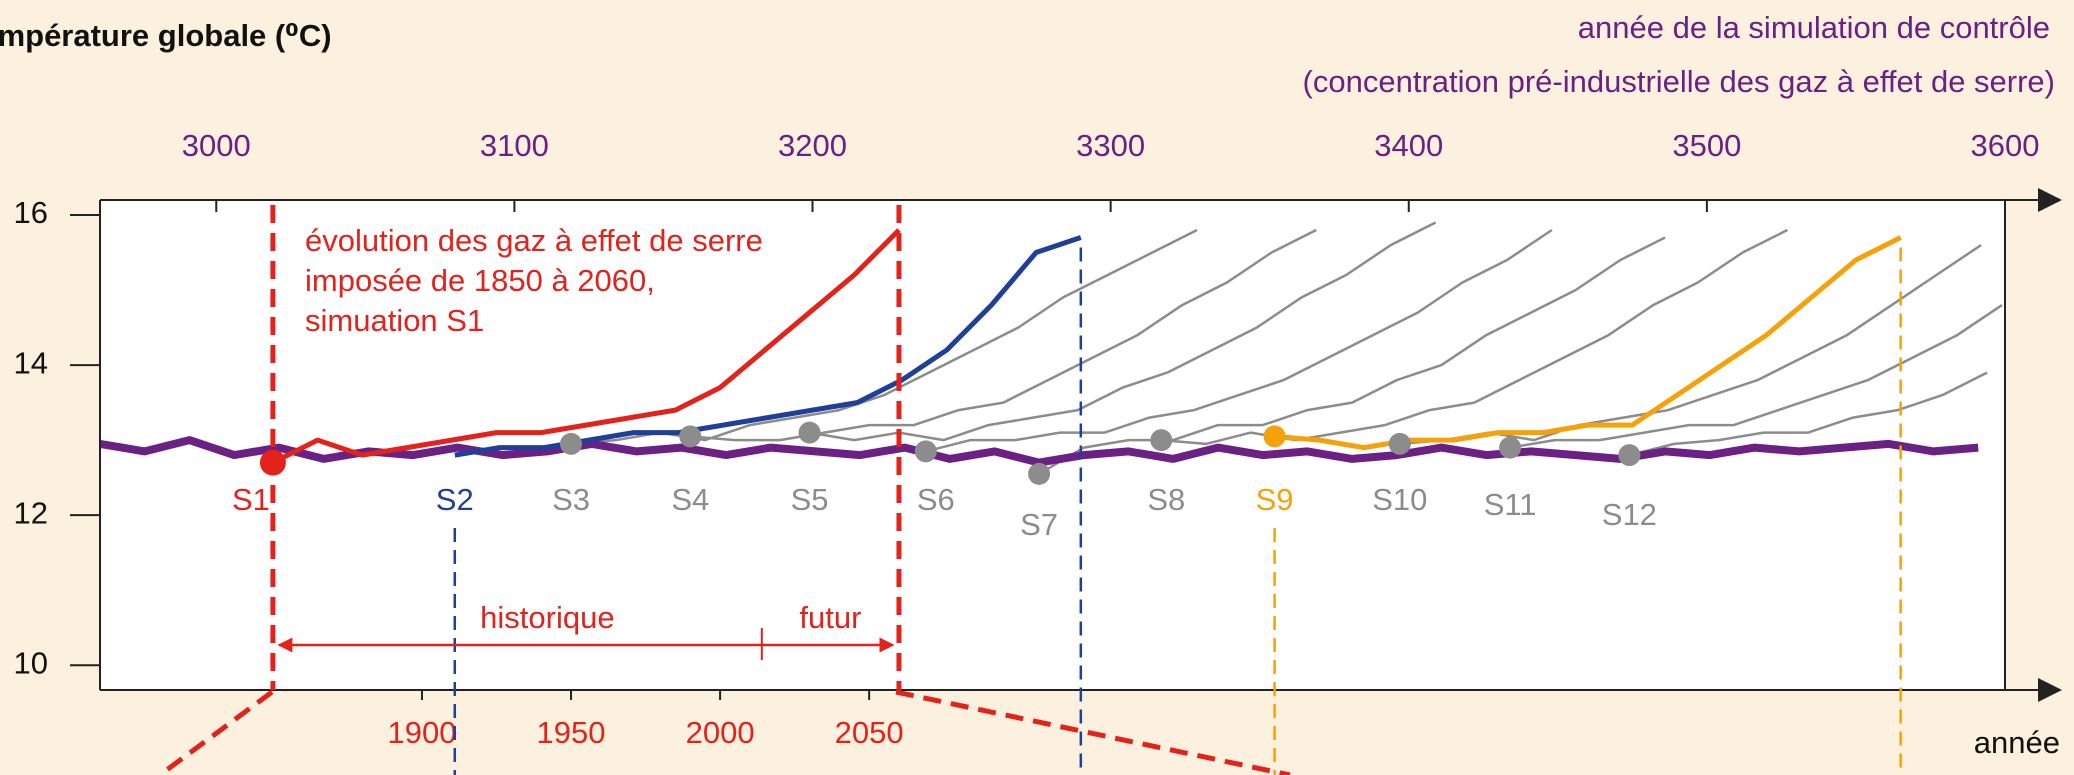 Image resolution: width=2074 pixels, height=775 pixels. I want to click on simulation-label: S1, so click(251, 499).